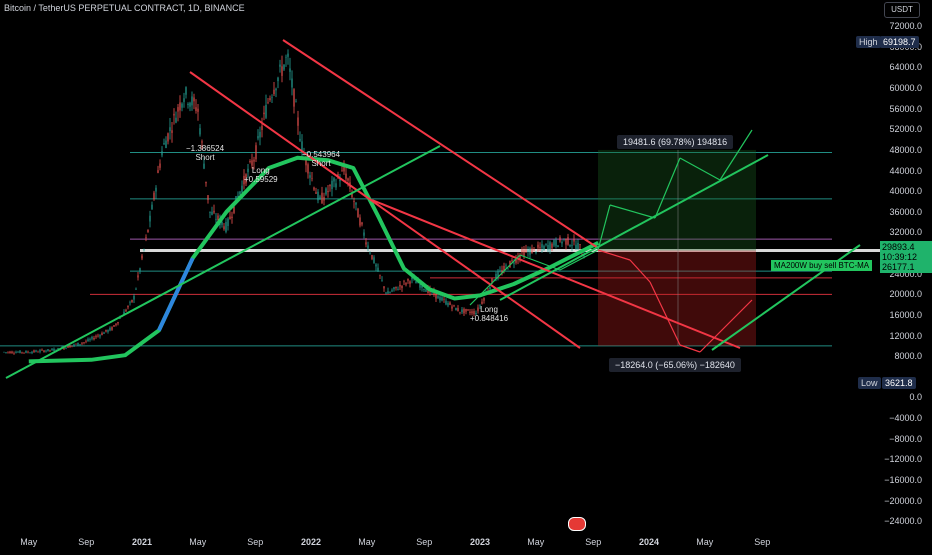  Describe the element at coordinates (905, 418) in the screenshot. I see `price-tick: −4000.0` at that location.